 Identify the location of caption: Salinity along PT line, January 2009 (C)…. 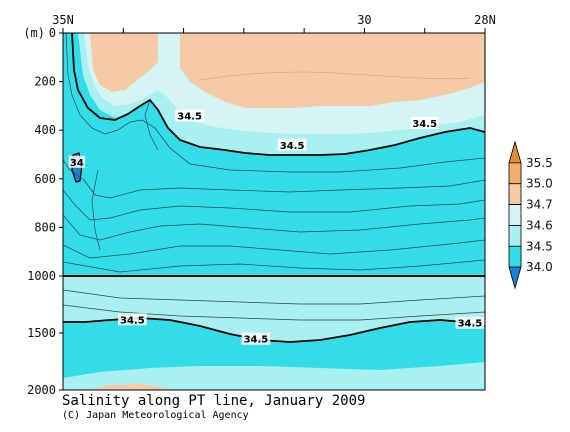
(213, 408).